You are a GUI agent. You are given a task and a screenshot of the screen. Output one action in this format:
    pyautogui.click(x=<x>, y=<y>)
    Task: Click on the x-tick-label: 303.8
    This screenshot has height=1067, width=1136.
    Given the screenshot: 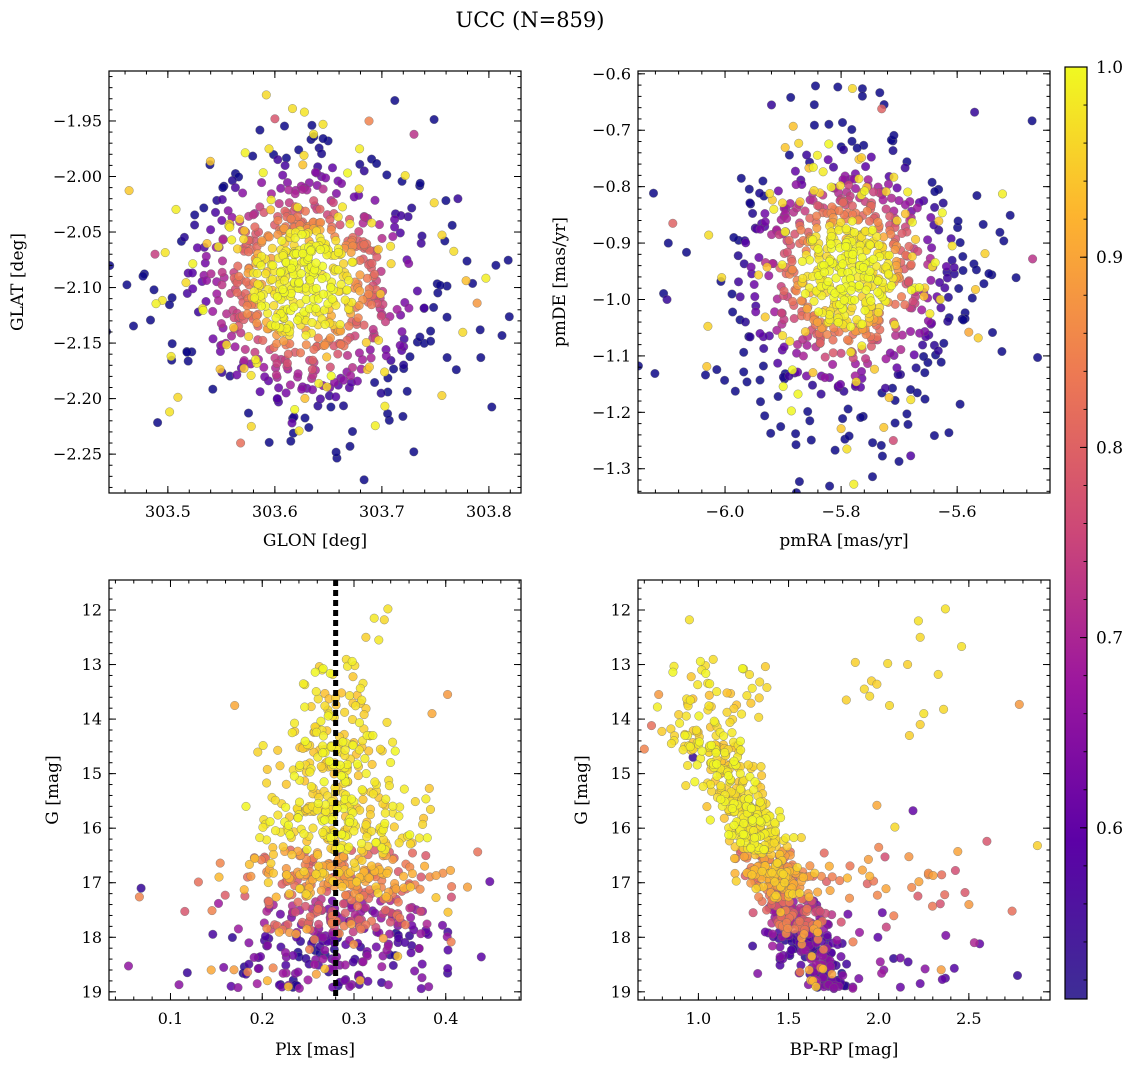 What is the action you would take?
    pyautogui.click(x=489, y=511)
    